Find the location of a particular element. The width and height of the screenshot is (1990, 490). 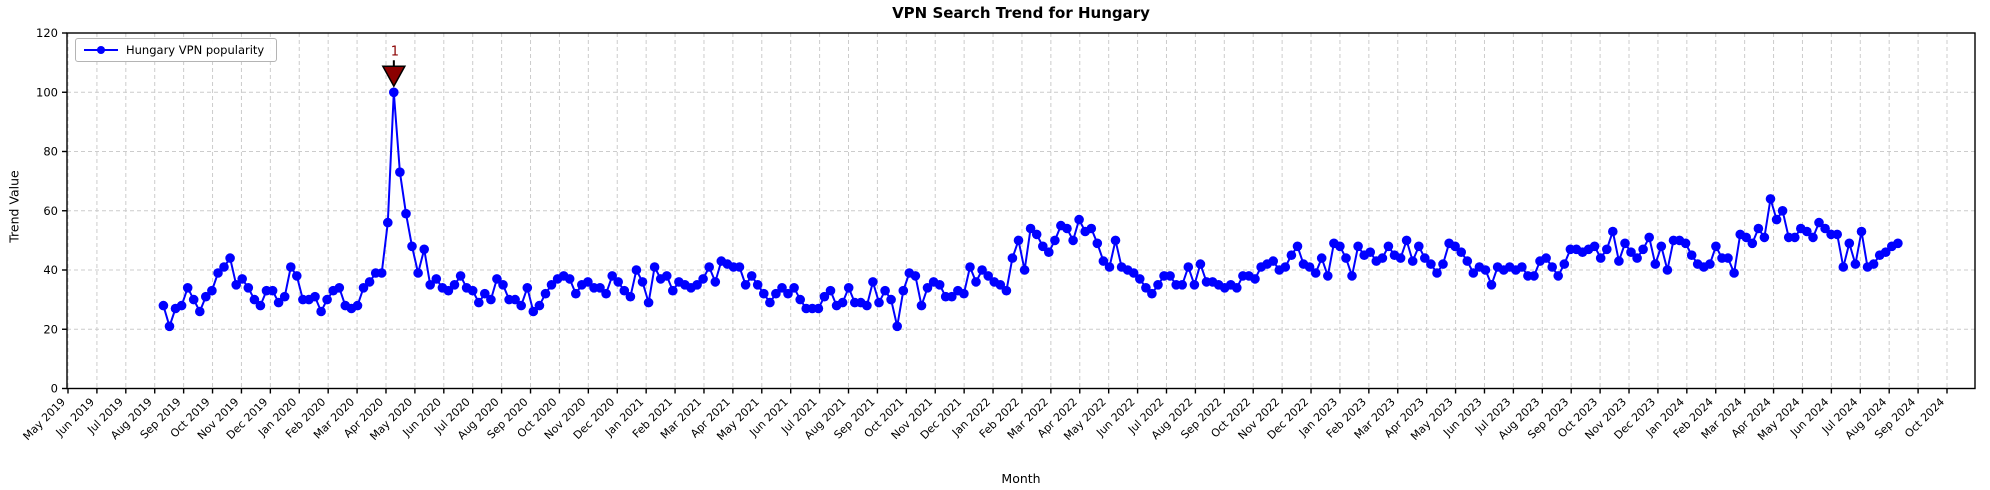

y-tick-label: 20 is located at coordinates (50, 329).